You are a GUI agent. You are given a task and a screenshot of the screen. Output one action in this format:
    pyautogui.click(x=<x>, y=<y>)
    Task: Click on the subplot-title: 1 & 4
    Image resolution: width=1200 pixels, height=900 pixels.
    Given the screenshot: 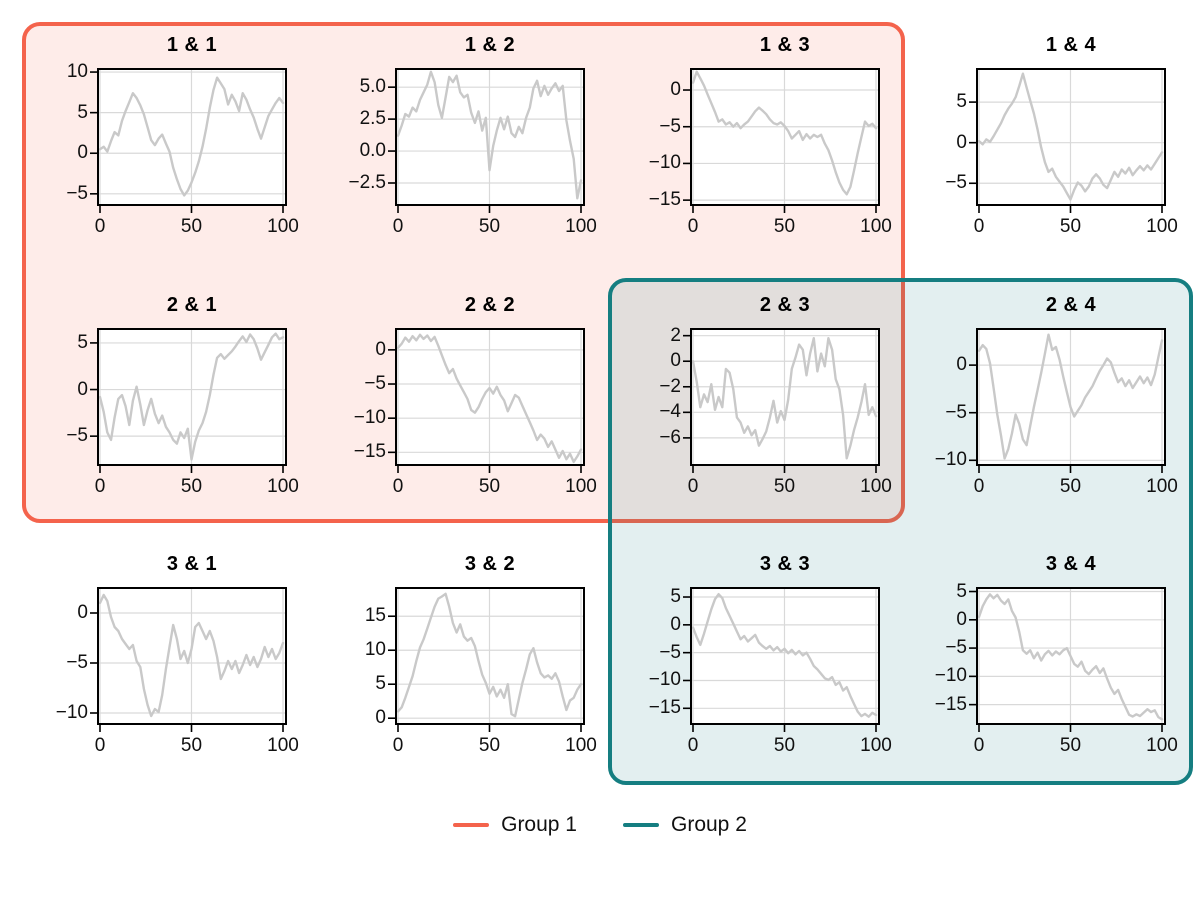 What is the action you would take?
    pyautogui.click(x=1071, y=45)
    